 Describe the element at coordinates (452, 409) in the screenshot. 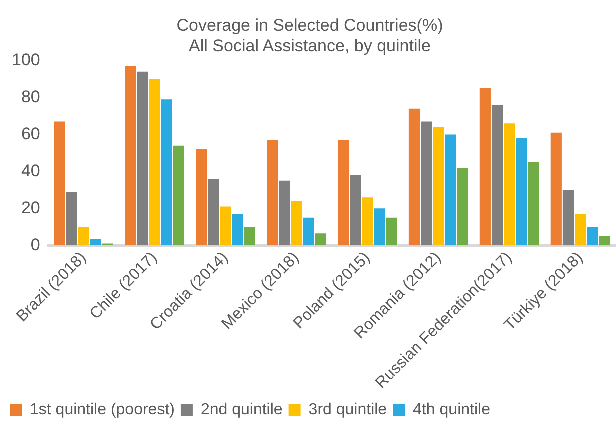

I see `legend-label: 4th quintile` at that location.